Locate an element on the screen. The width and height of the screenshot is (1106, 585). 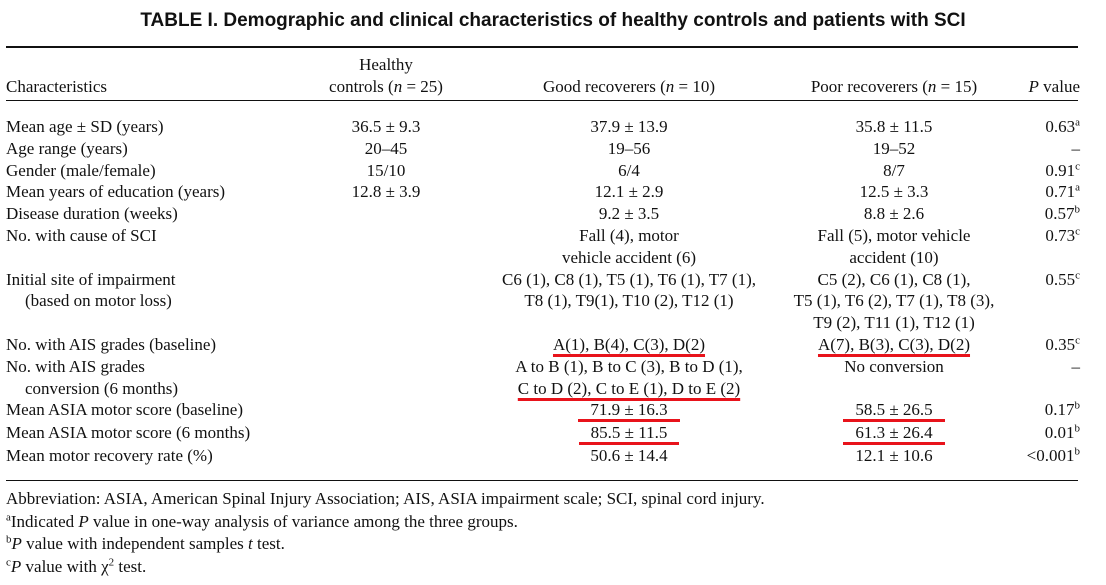
cell-good: 6/4 is located at coordinates (629, 170).